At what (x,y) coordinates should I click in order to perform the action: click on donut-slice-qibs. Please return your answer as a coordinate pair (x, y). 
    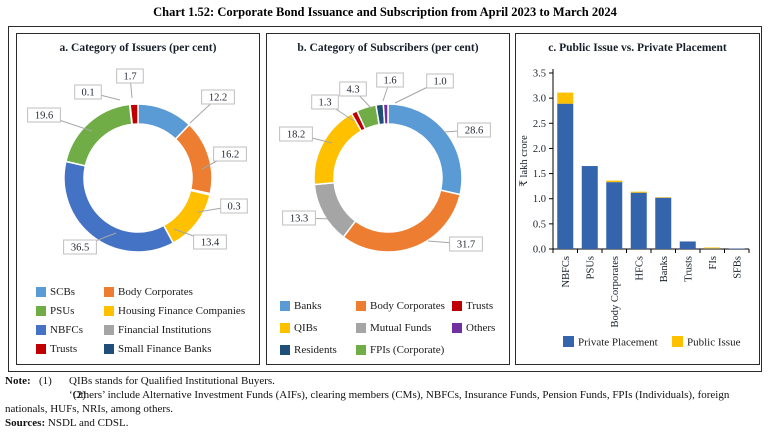
    Looking at the image, I should click on (338, 149).